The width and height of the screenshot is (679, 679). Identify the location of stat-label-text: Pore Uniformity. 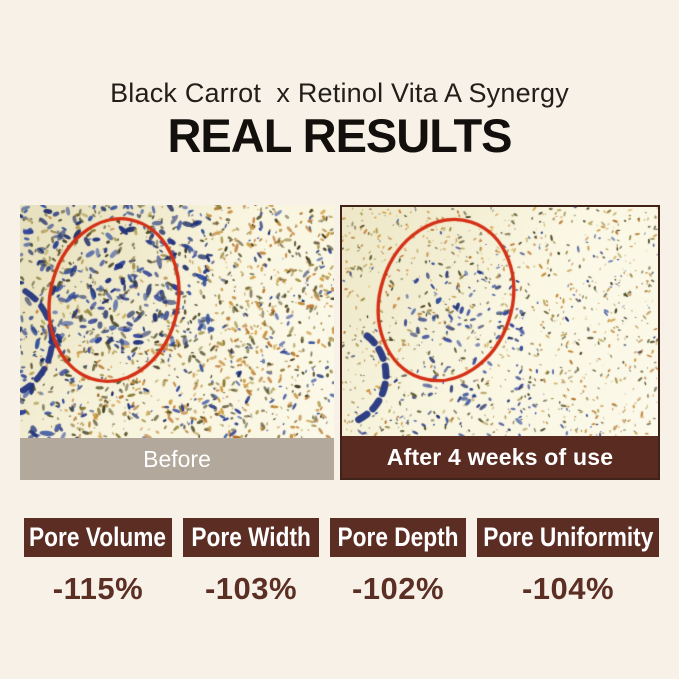
(568, 537).